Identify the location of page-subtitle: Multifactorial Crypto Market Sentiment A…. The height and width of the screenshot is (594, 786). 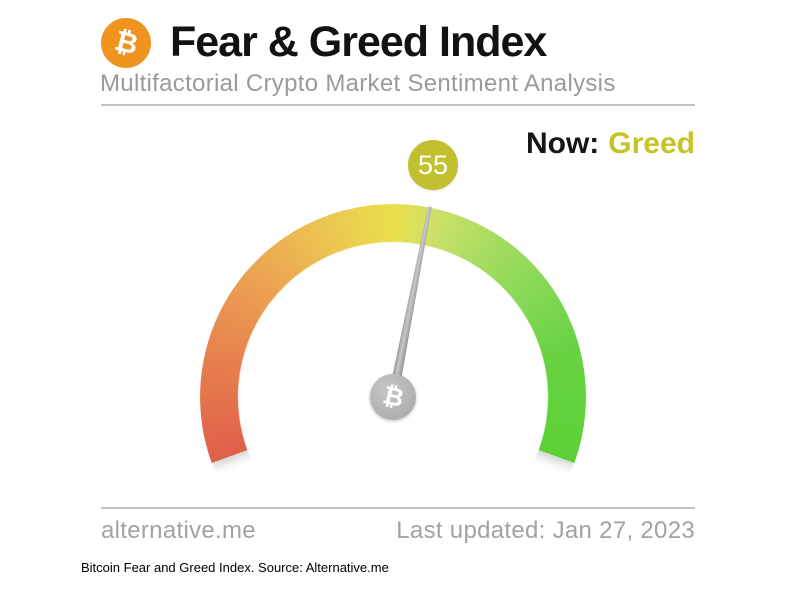
(358, 83).